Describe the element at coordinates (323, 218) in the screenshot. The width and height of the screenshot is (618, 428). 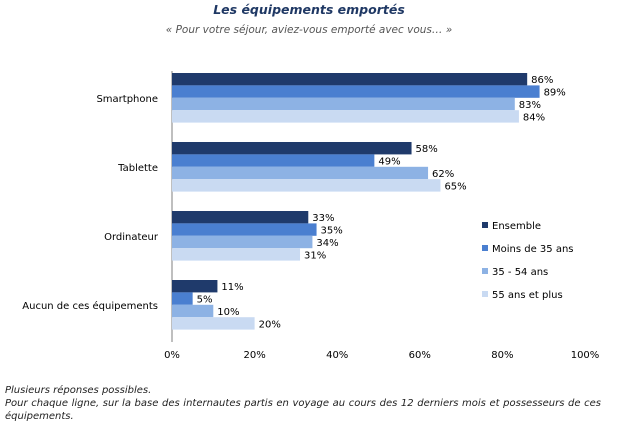
I see `value-label-2-0: 33%` at that location.